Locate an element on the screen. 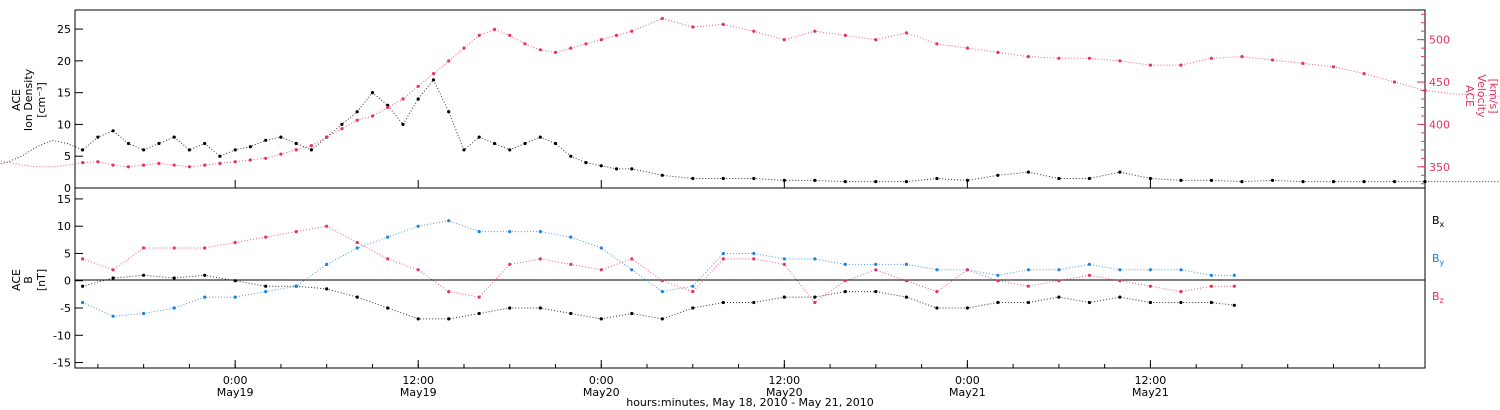  velocity-tick-label: 450 is located at coordinates (1439, 82).